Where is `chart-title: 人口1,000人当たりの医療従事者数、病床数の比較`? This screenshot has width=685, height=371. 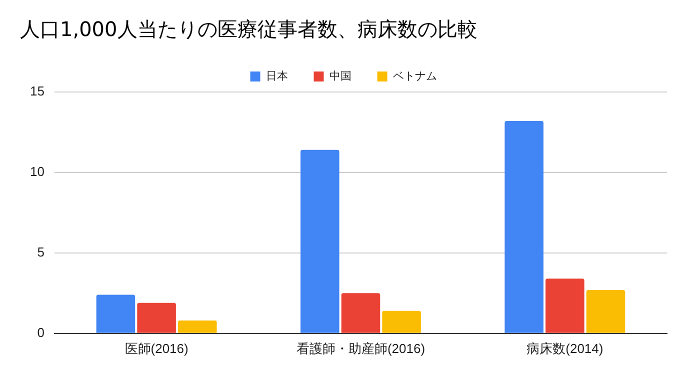 chart-title: 人口1,000人当たりの医療従事者数、病床数の比較 is located at coordinates (249, 29).